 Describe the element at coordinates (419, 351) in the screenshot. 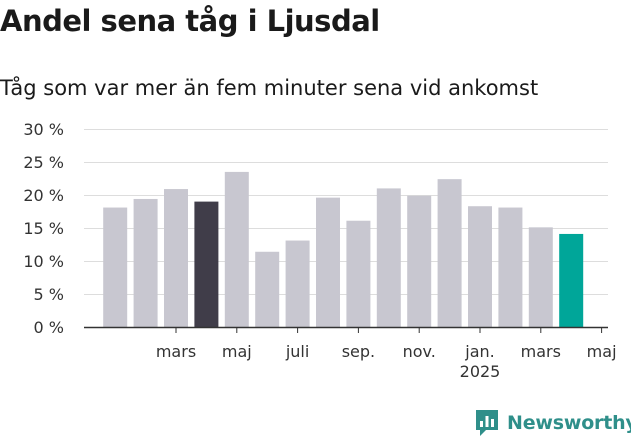

I see `x-tick-label: nov.` at that location.